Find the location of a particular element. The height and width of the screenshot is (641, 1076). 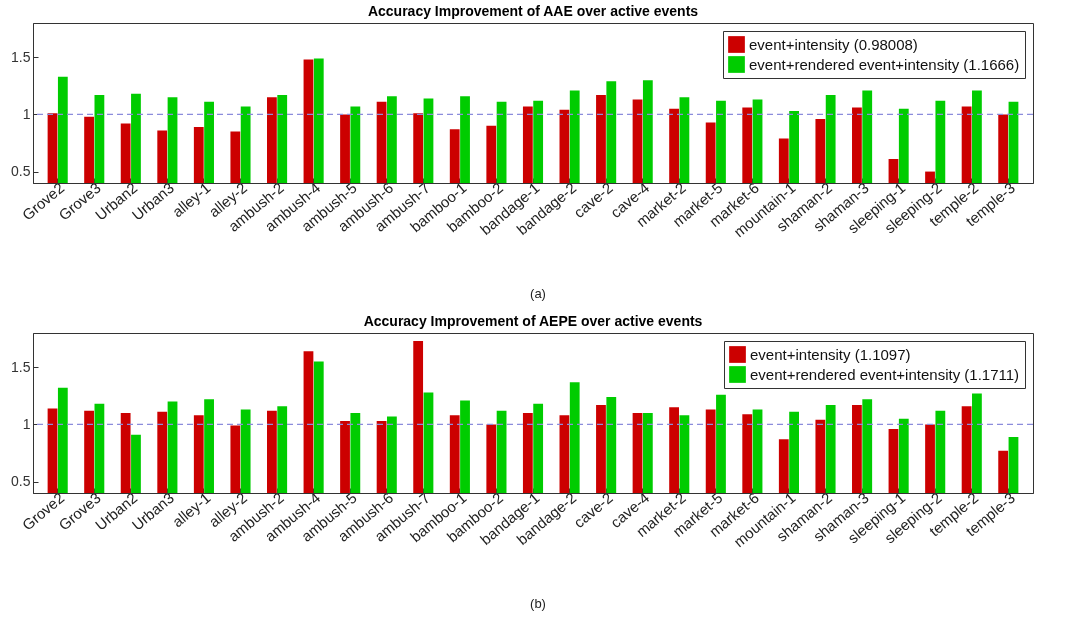

text: (a) is located at coordinates (538, 294).